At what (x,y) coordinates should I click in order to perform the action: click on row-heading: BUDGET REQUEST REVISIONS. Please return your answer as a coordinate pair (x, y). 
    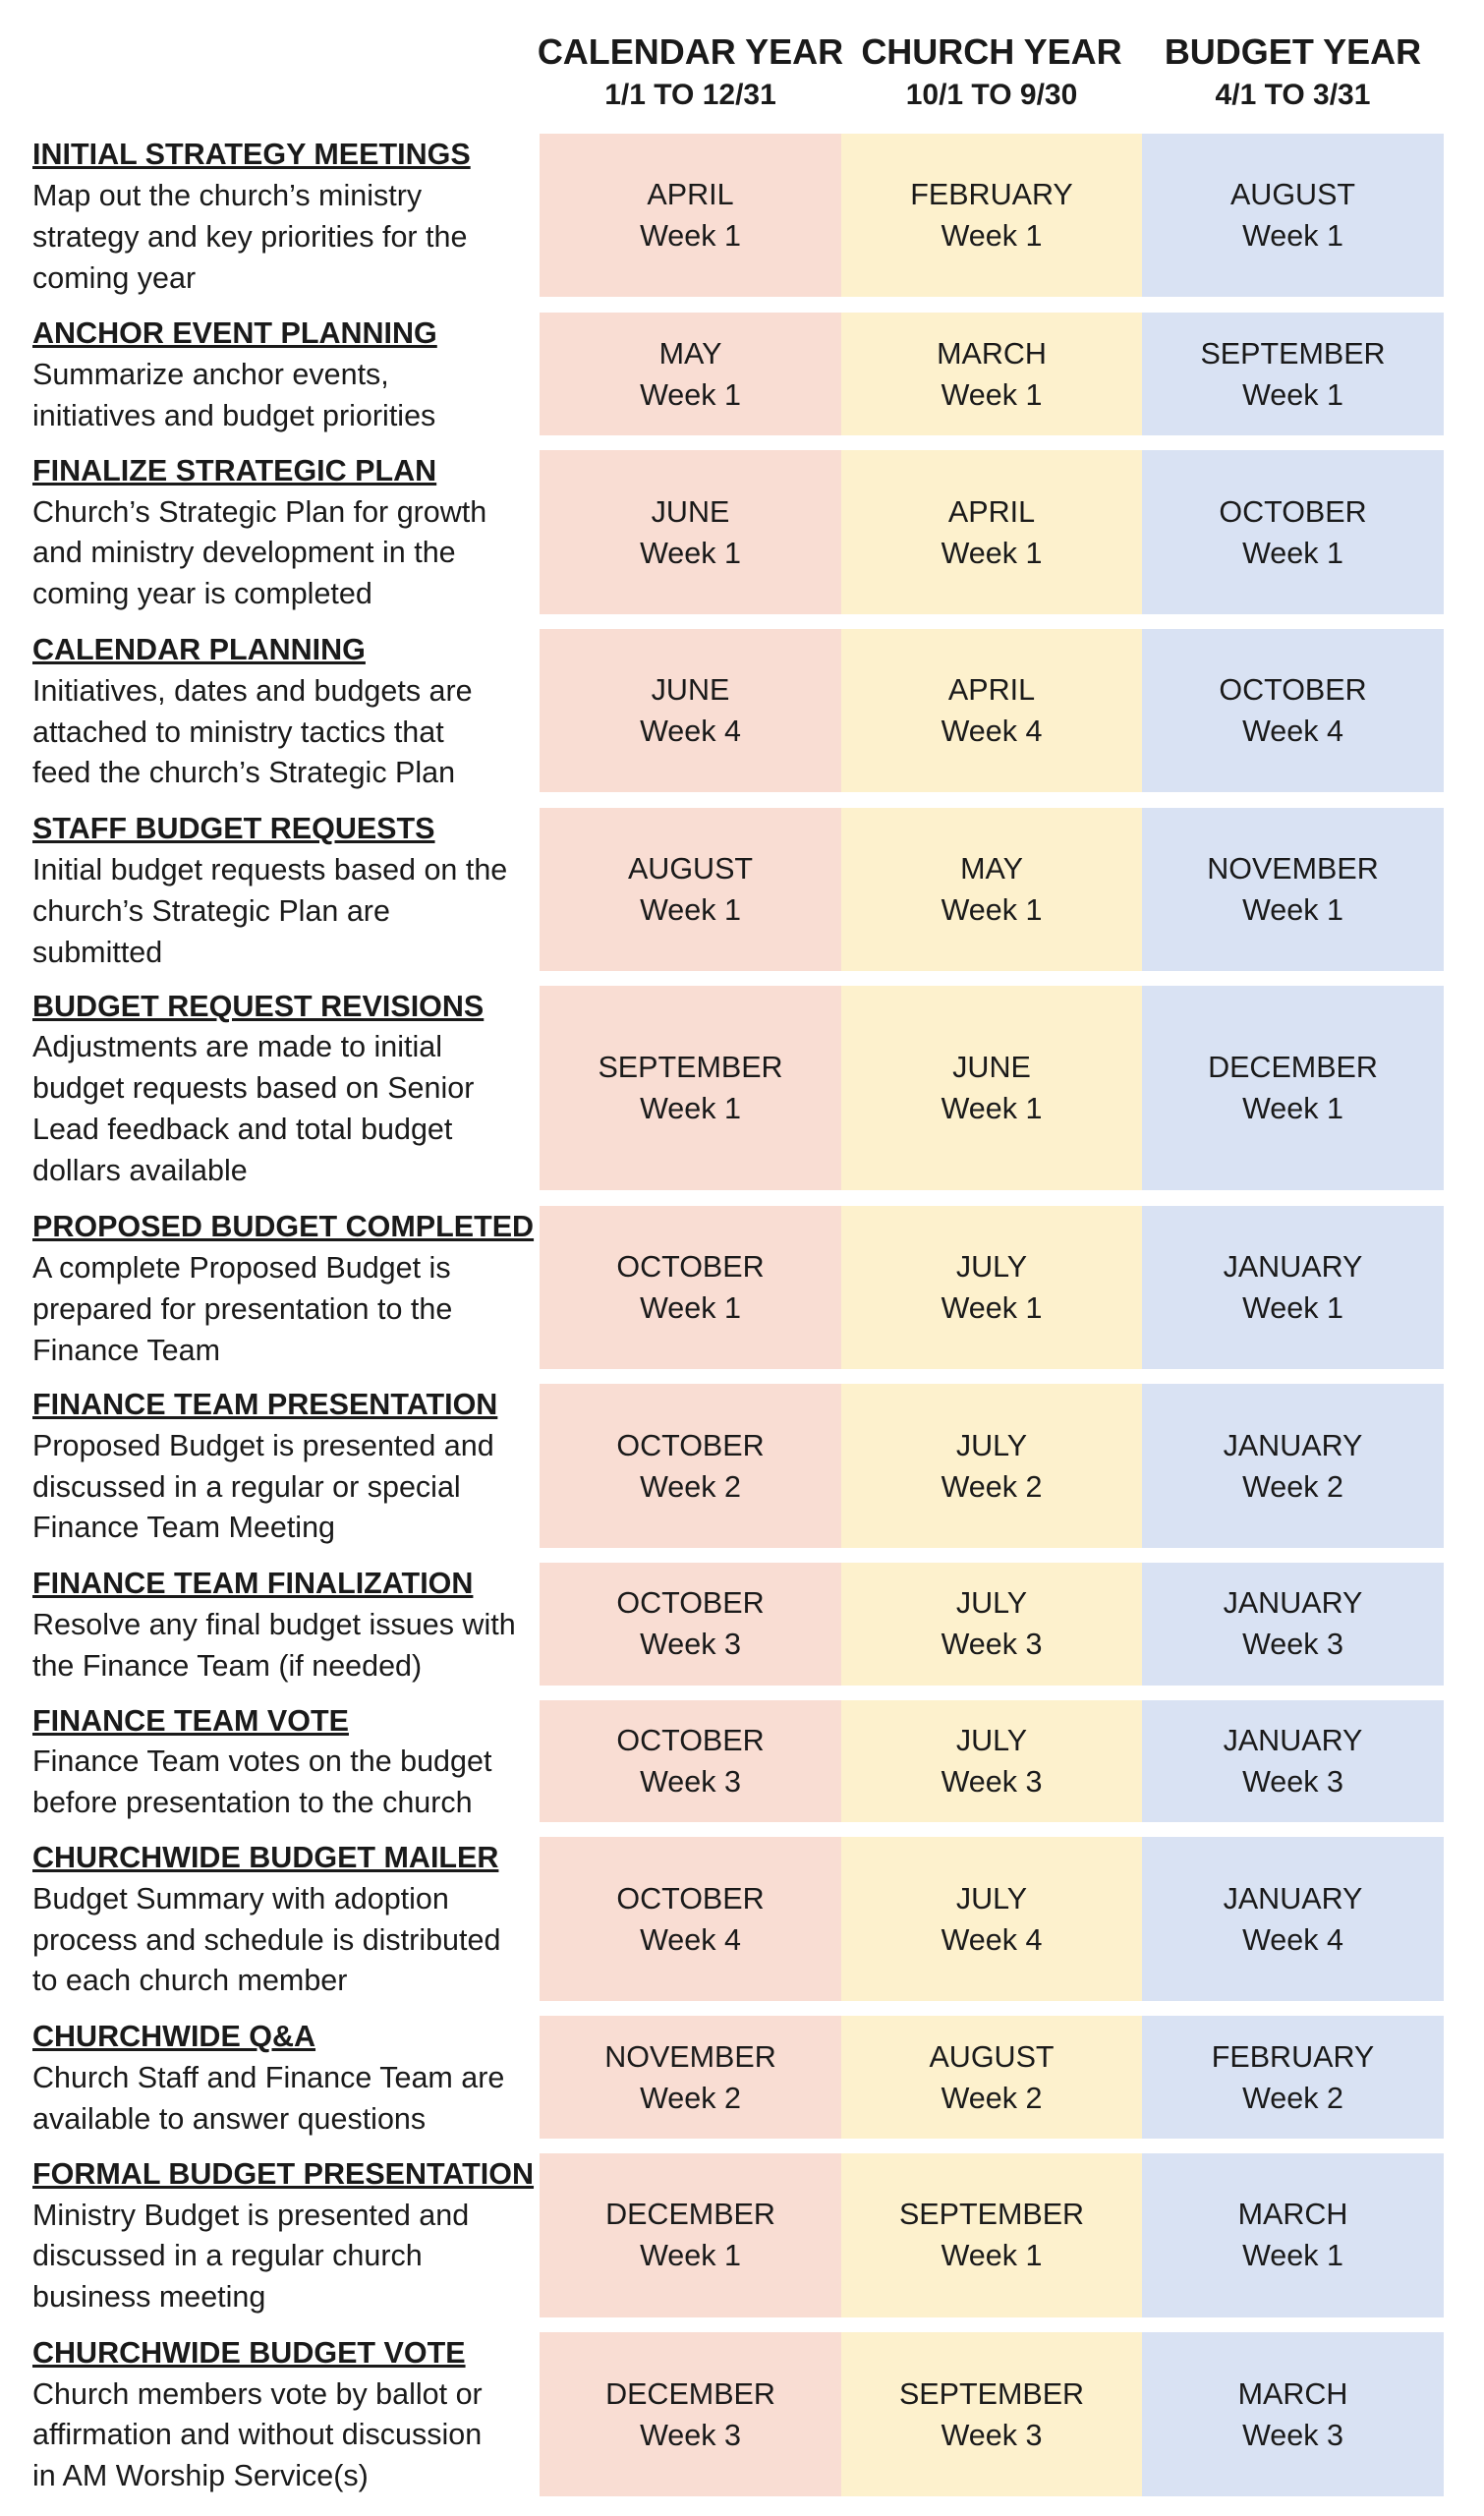
    Looking at the image, I should click on (258, 1006).